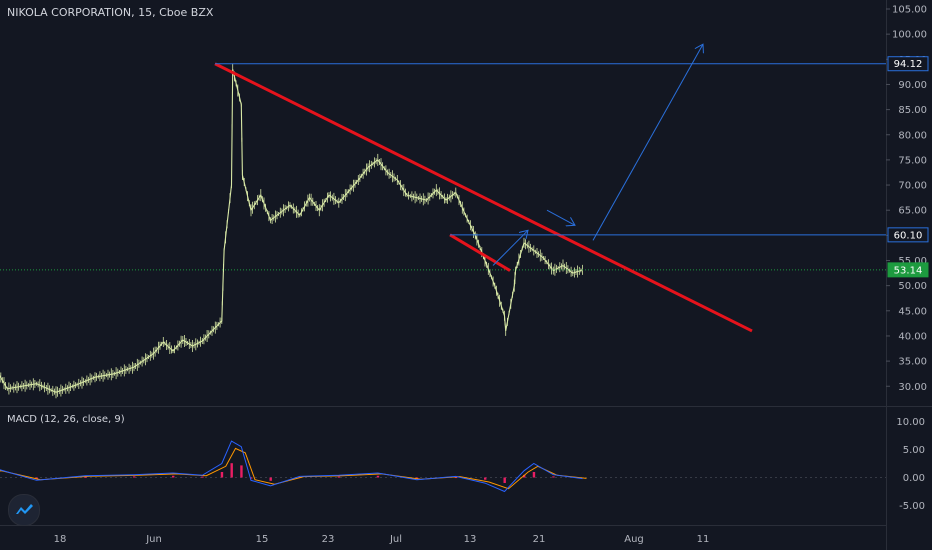  I want to click on price-tick-label: 85.00, so click(912, 110).